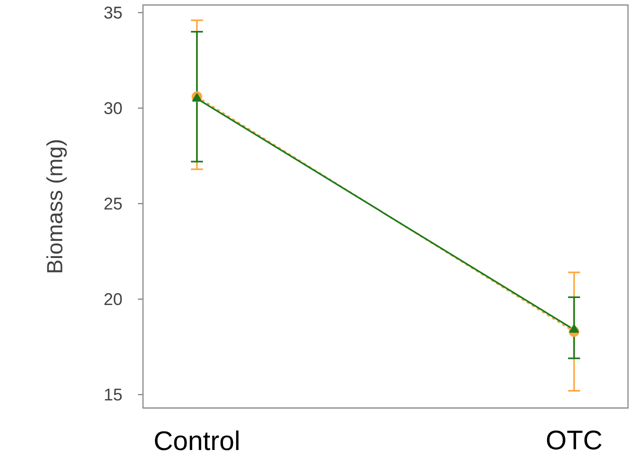 The height and width of the screenshot is (467, 638). Describe the element at coordinates (113, 12) in the screenshot. I see `y-tick-label: 35` at that location.